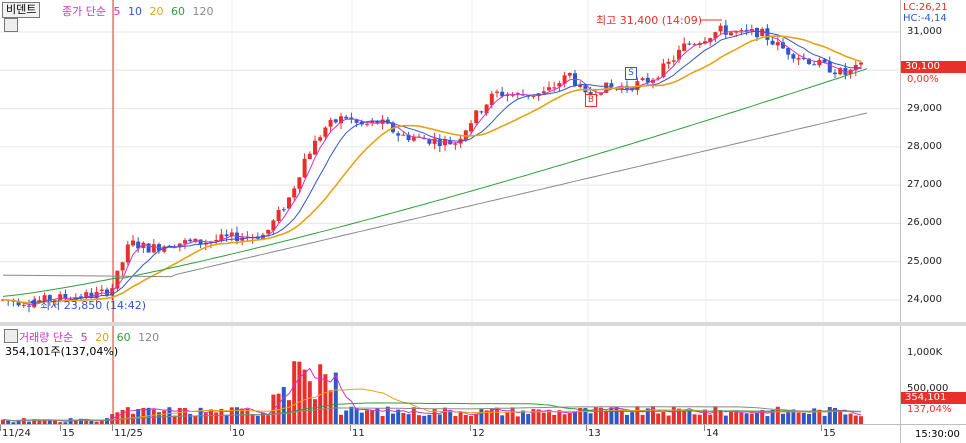 Image resolution: width=966 pixels, height=443 pixels. Describe the element at coordinates (924, 185) in the screenshot. I see `price-tick-label: 27,000` at that location.